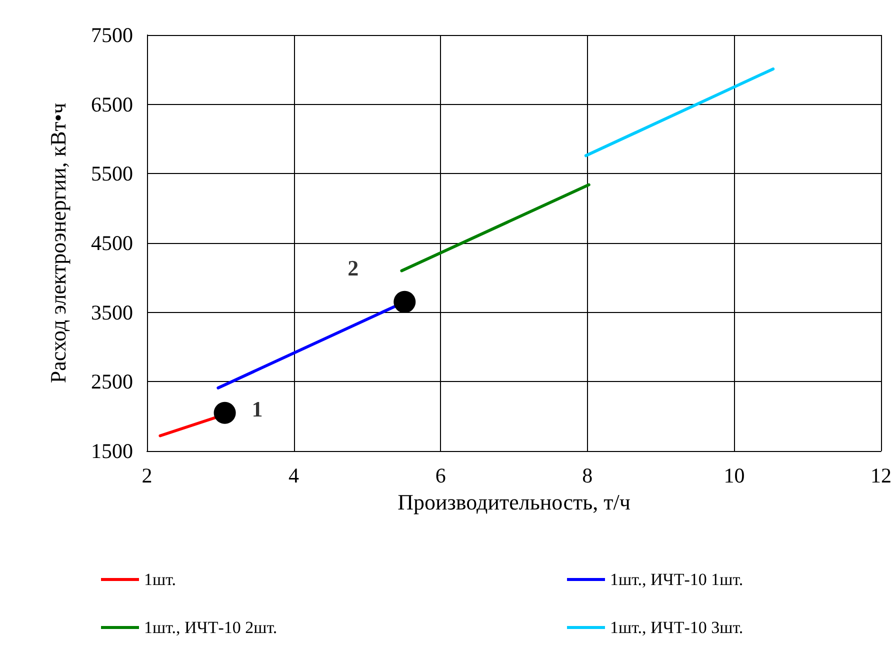  I want to click on y-axis-title: Расход электроэнергии, кВт•ч, so click(58, 243).